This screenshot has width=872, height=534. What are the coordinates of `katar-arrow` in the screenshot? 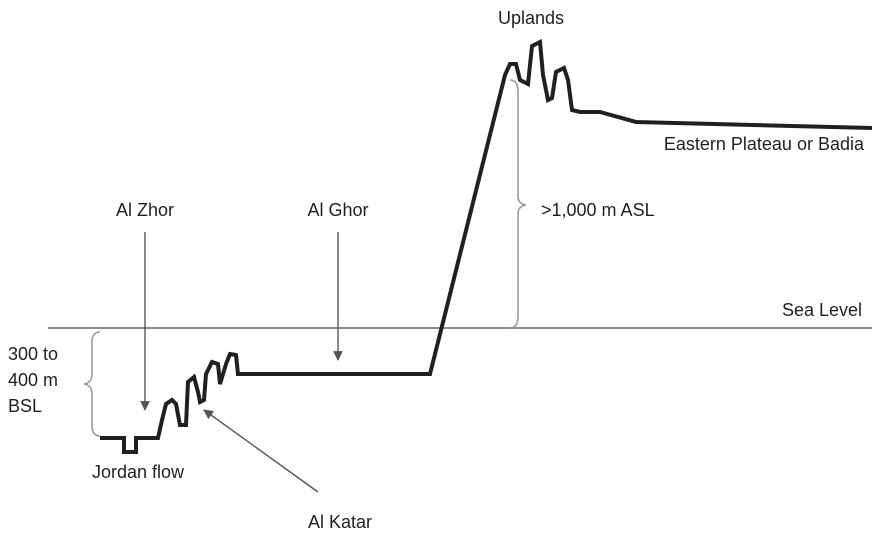 It's located at (261, 451).